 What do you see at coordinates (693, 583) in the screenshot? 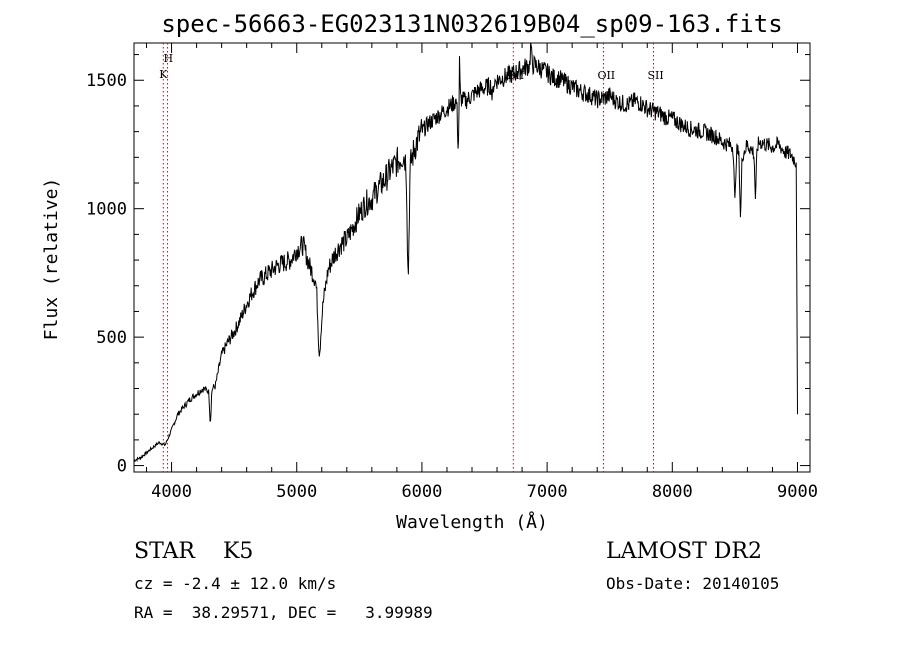
I see `observation-date: Obs-Date: 20140105` at bounding box center [693, 583].